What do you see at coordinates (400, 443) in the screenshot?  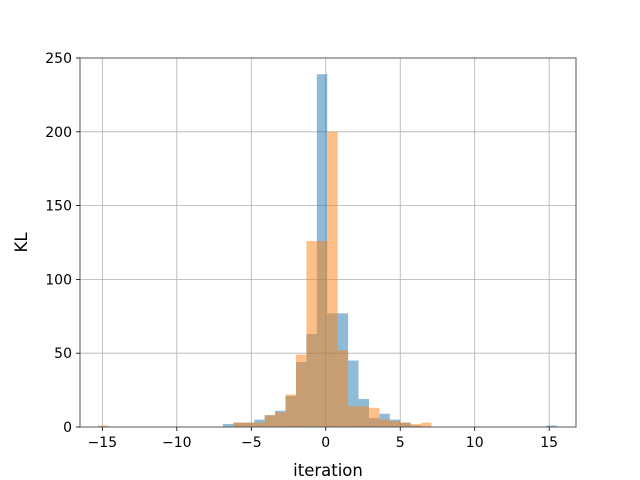 I see `x-tick-label: 5` at bounding box center [400, 443].